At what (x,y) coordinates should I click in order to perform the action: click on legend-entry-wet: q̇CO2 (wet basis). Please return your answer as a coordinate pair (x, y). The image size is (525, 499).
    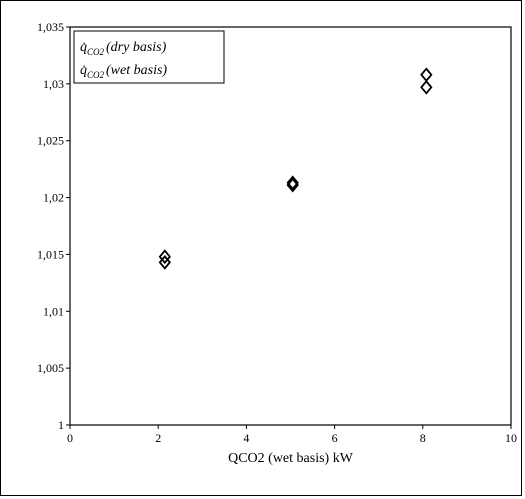
    Looking at the image, I should click on (123, 71).